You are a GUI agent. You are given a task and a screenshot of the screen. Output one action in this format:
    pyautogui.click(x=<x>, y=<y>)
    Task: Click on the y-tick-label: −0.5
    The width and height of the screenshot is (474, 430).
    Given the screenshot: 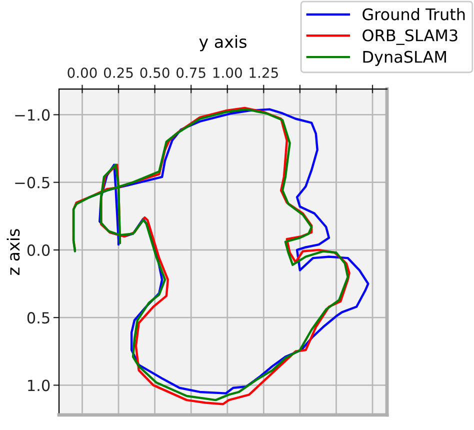 What is the action you would take?
    pyautogui.click(x=32, y=182)
    